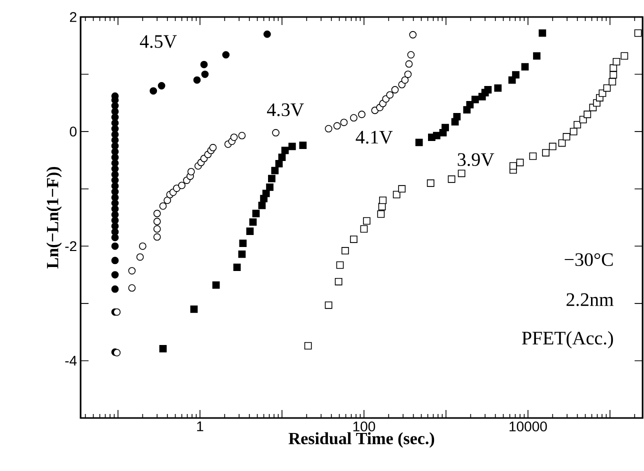 The width and height of the screenshot is (644, 471). What do you see at coordinates (476, 159) in the screenshot?
I see `series-label: 3.9V` at bounding box center [476, 159].